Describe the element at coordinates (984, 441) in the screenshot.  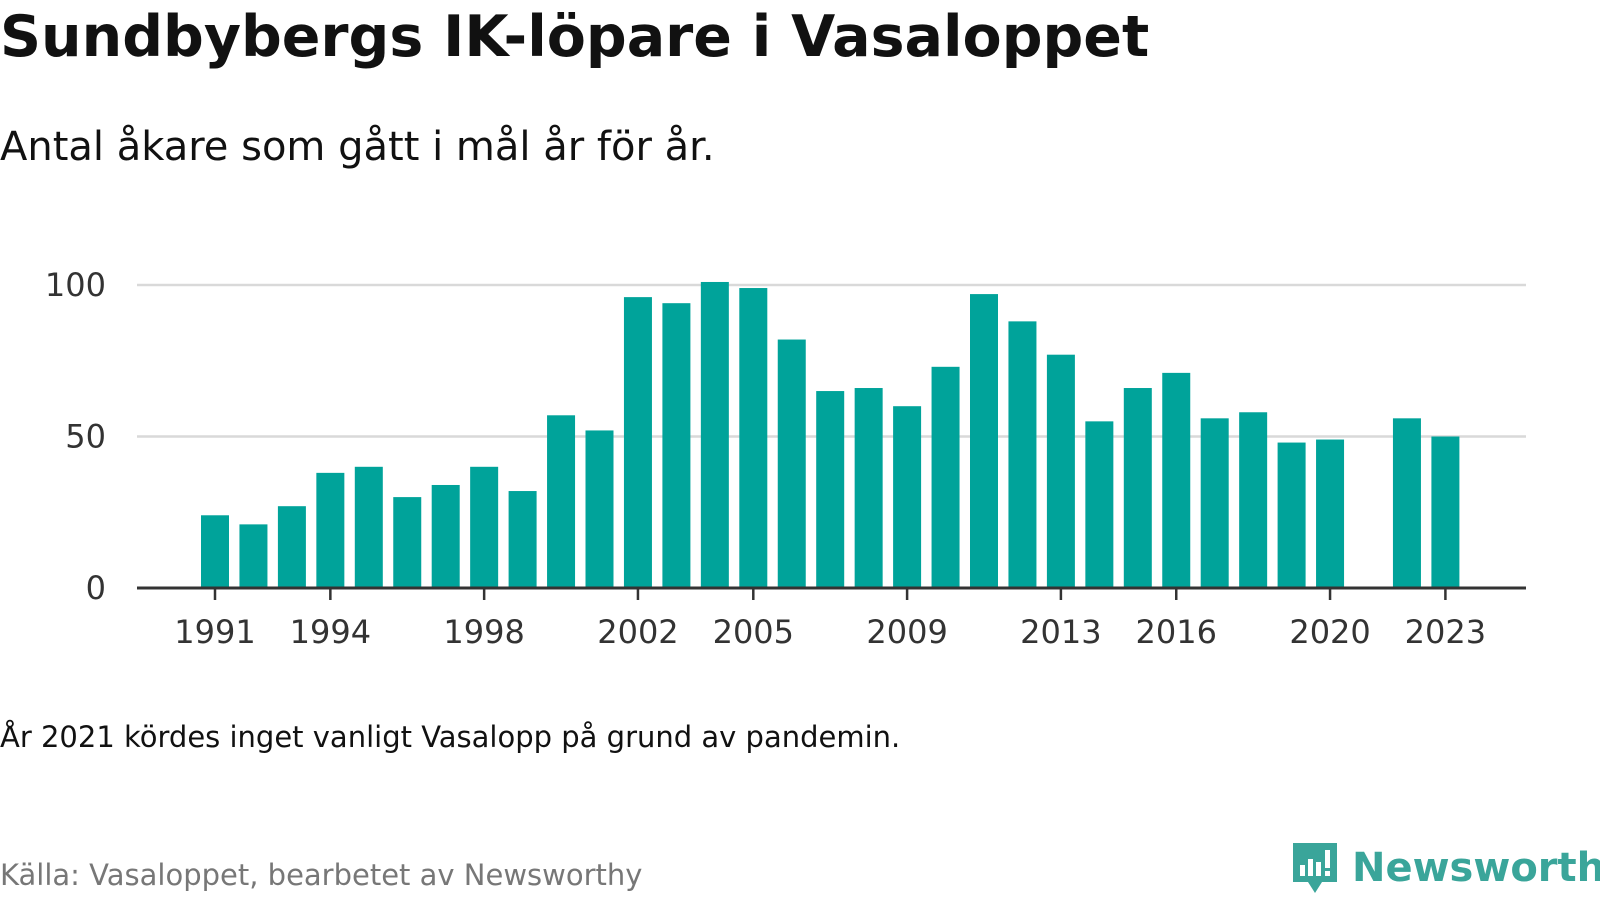
I see `bar-2011` at that location.